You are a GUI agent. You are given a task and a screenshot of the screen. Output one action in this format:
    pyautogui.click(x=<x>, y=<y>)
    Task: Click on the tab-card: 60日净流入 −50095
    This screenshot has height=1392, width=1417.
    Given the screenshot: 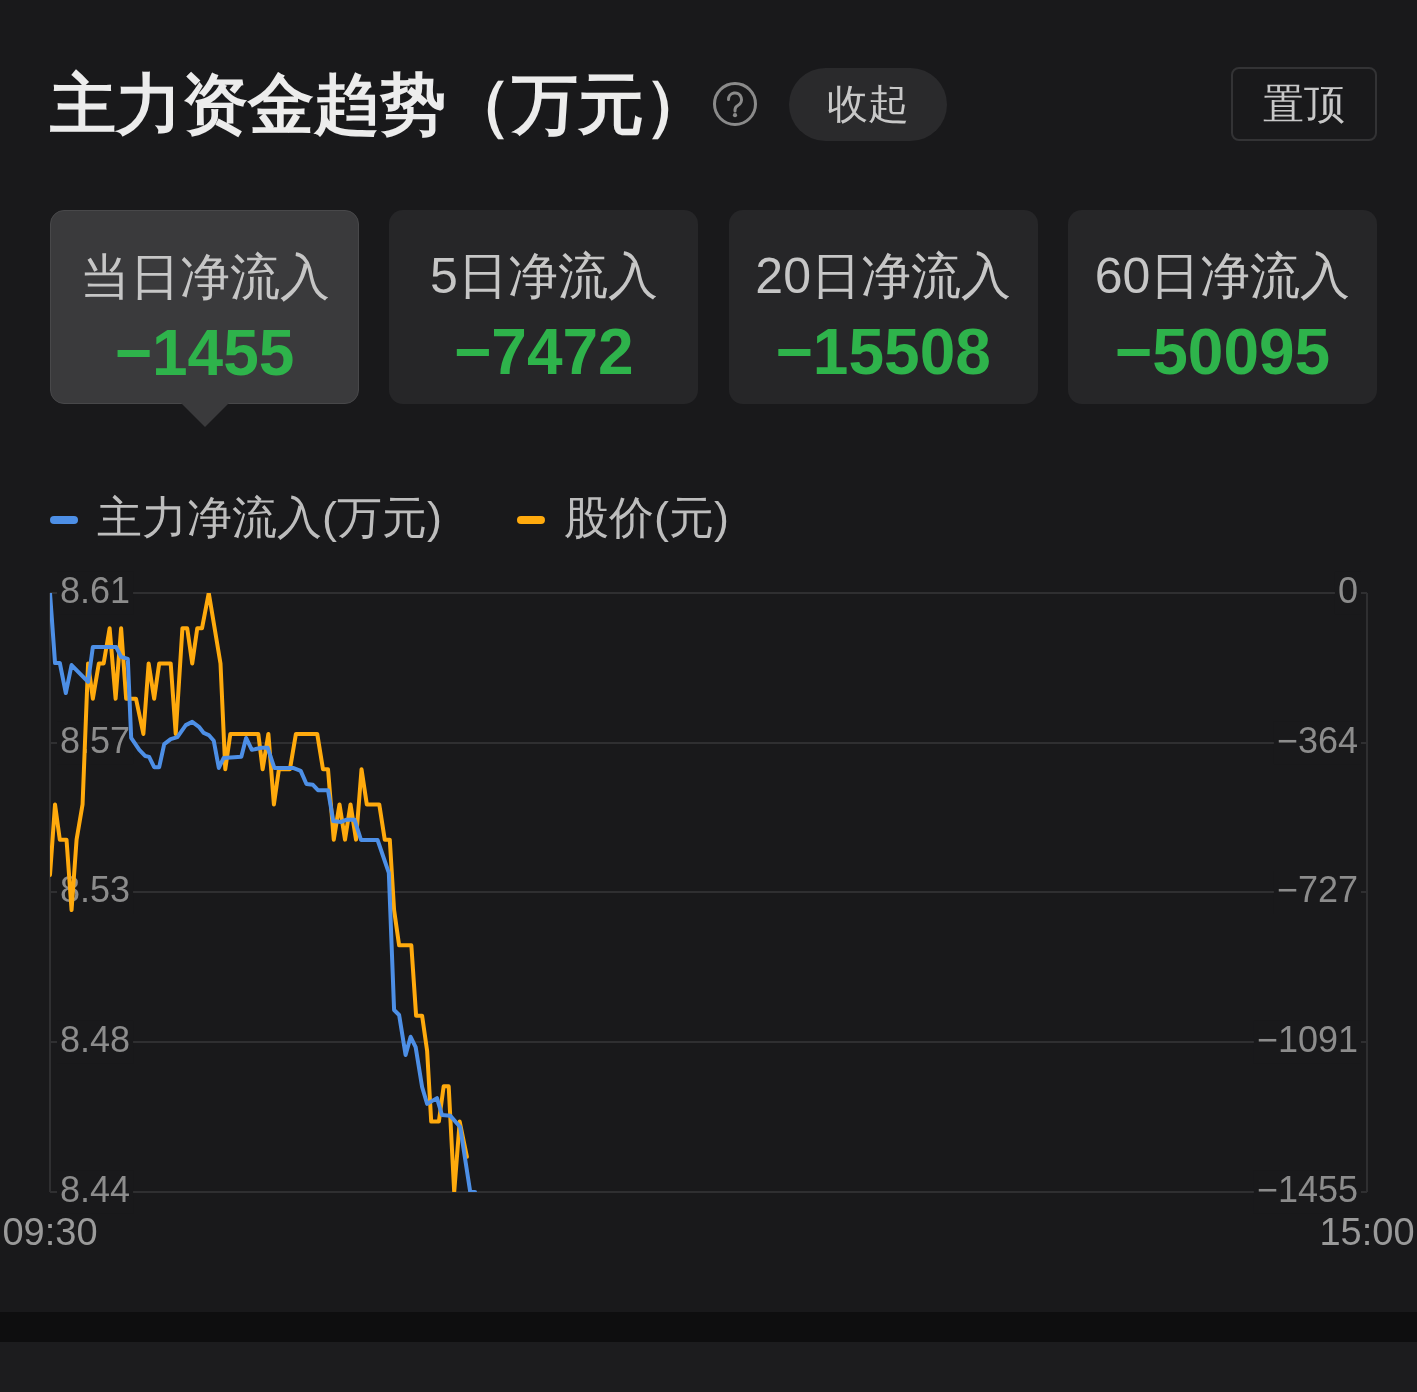 What is the action you would take?
    pyautogui.click(x=1222, y=307)
    